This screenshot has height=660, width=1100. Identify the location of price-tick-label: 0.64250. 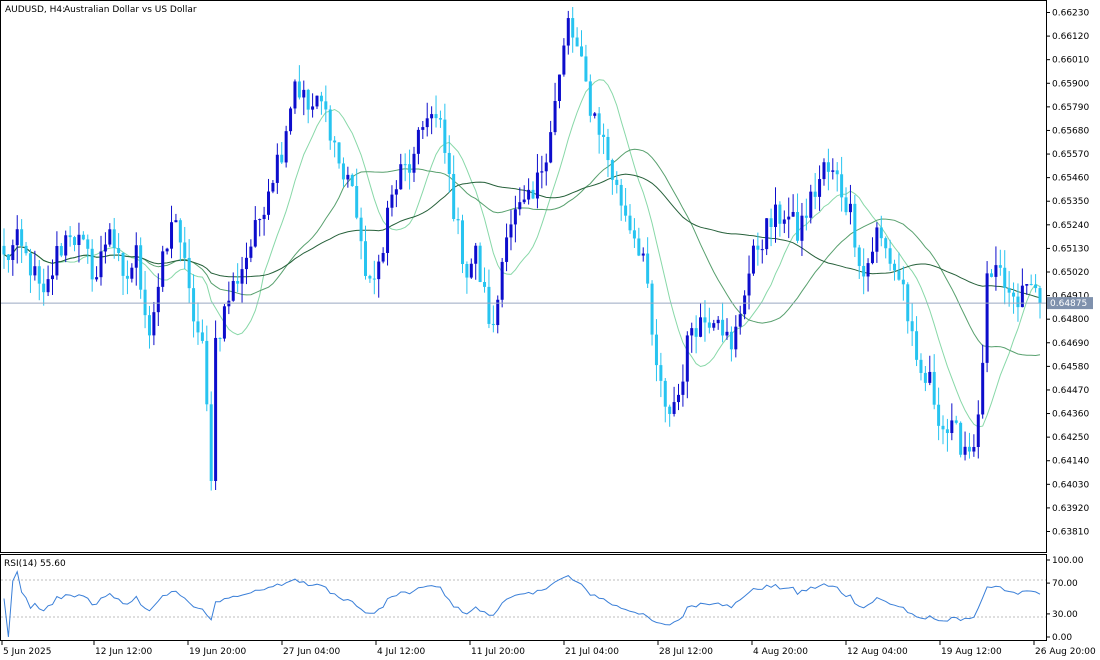
(1070, 438).